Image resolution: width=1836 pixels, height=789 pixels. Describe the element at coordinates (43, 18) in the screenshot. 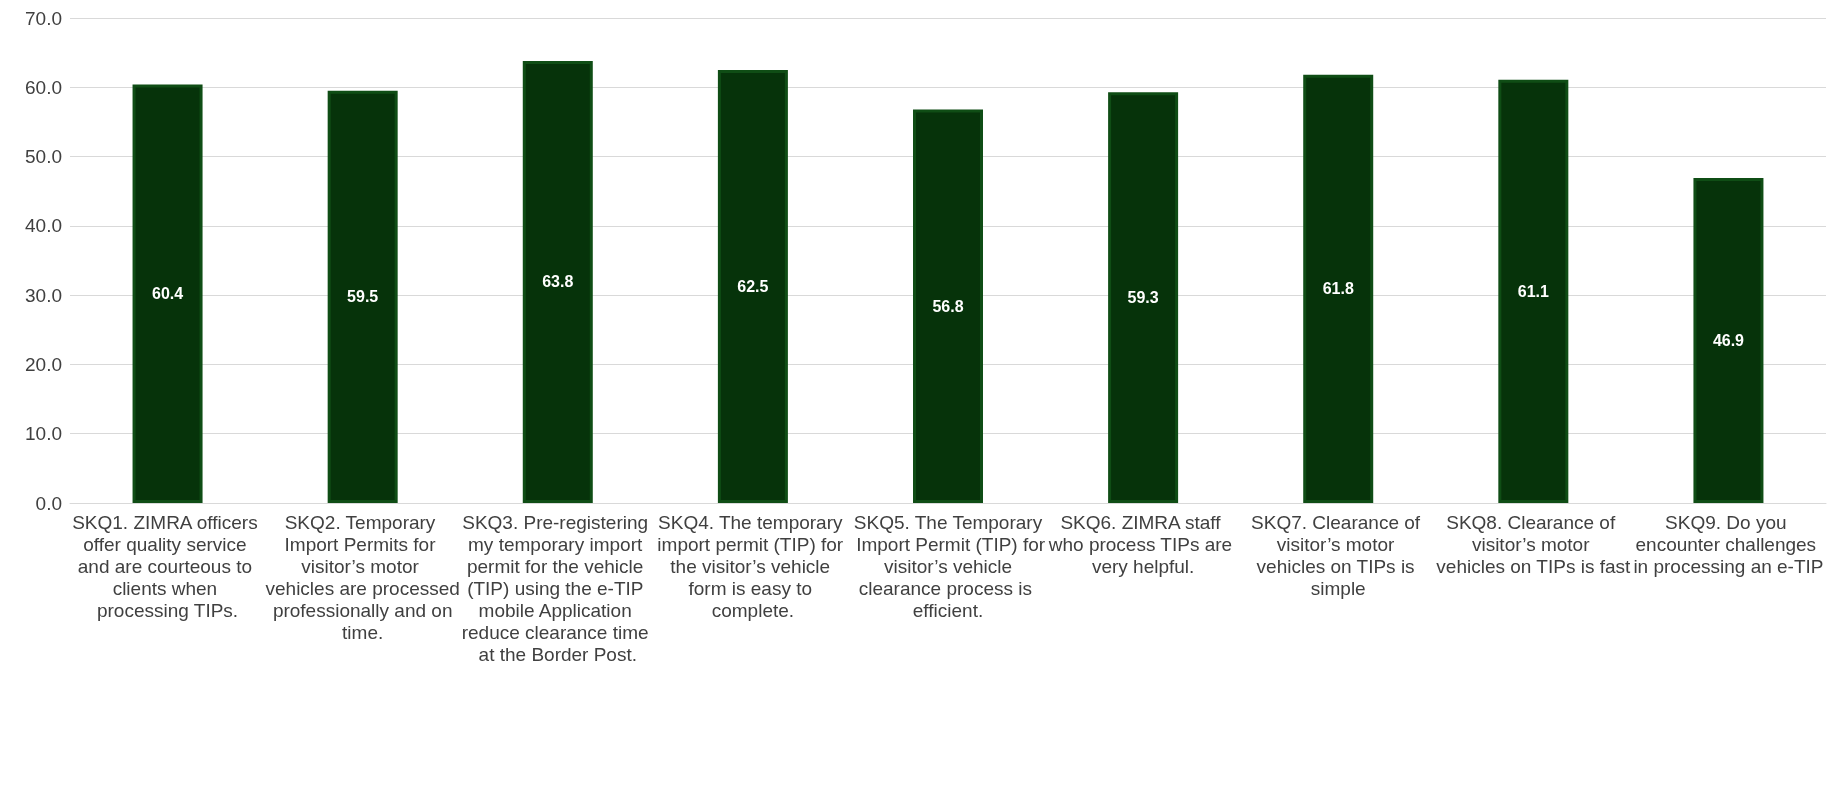

I see `y-tick-label: 70.0` at that location.